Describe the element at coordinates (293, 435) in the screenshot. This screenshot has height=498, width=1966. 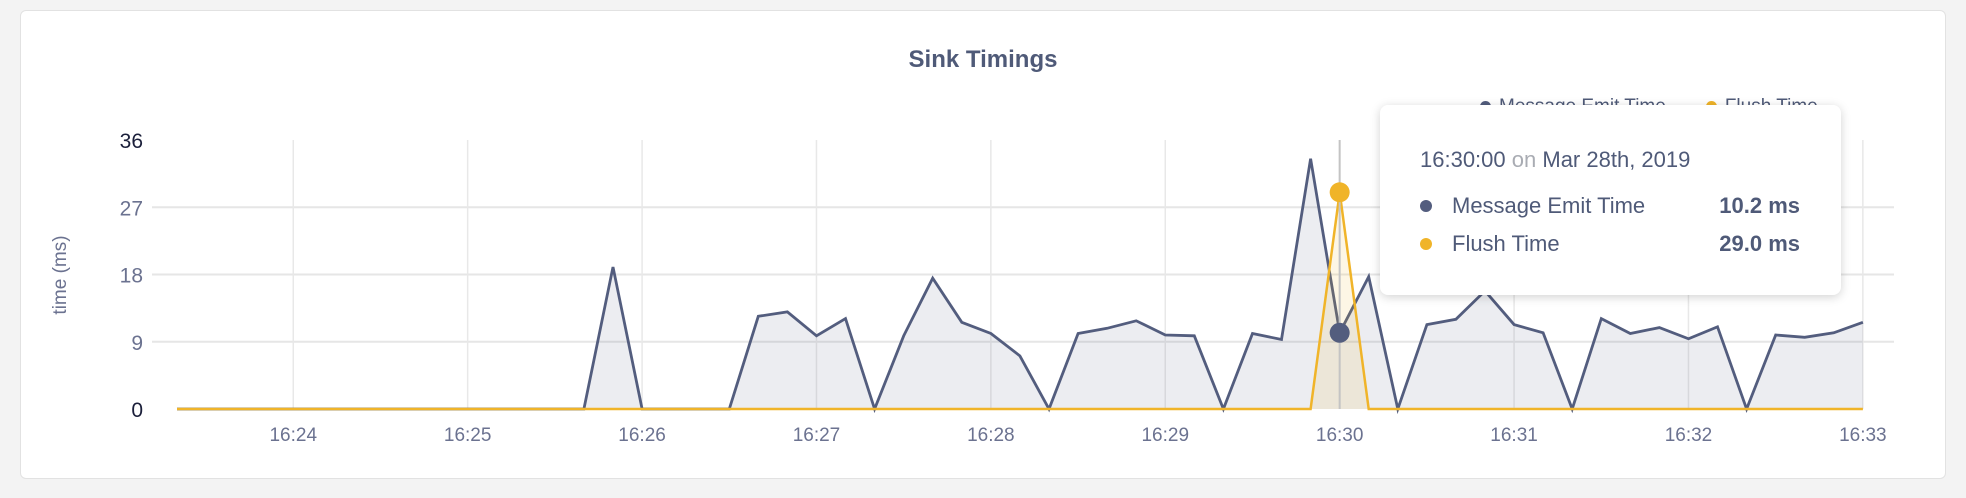
I see `x-tick-label: 16:24` at that location.